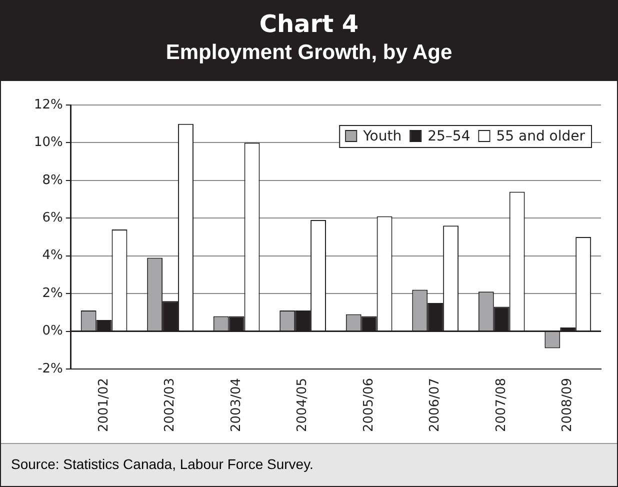 Image resolution: width=618 pixels, height=487 pixels. Describe the element at coordinates (309, 24) in the screenshot. I see `chart-title: Chart 4` at that location.